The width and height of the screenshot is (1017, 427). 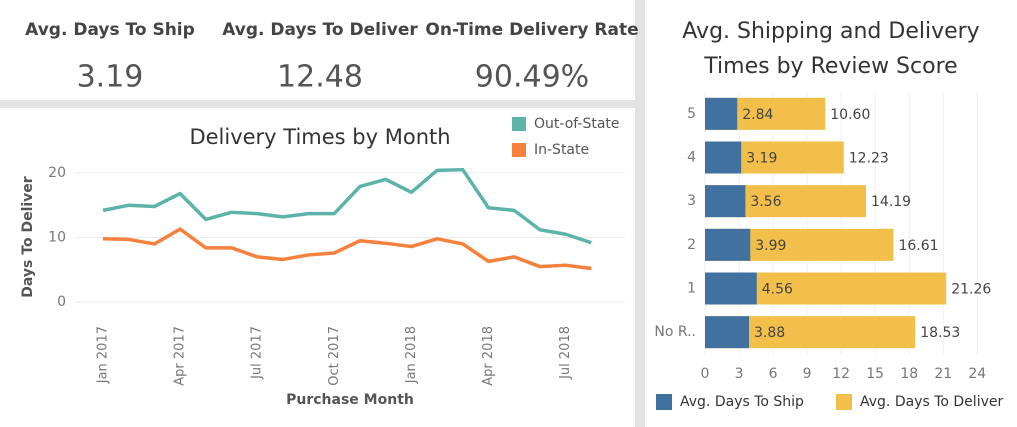 I want to click on legend-label: Avg. Days To Deliver, so click(x=931, y=402).